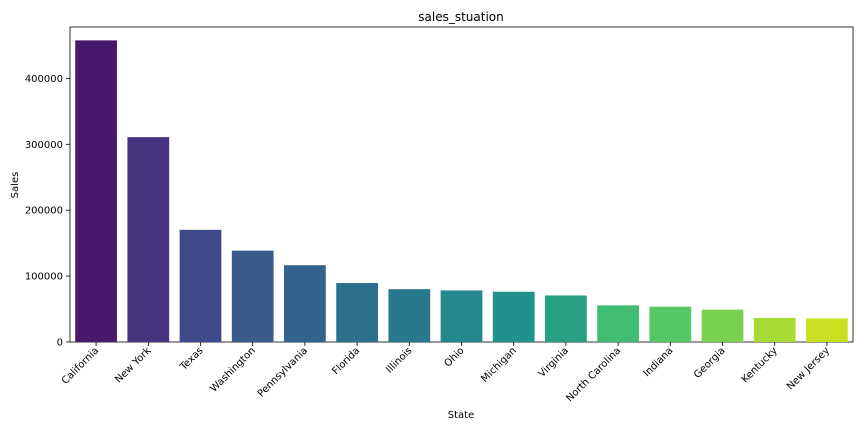 The image size is (864, 432). What do you see at coordinates (305, 303) in the screenshot?
I see `bar-pennsylvania` at bounding box center [305, 303].